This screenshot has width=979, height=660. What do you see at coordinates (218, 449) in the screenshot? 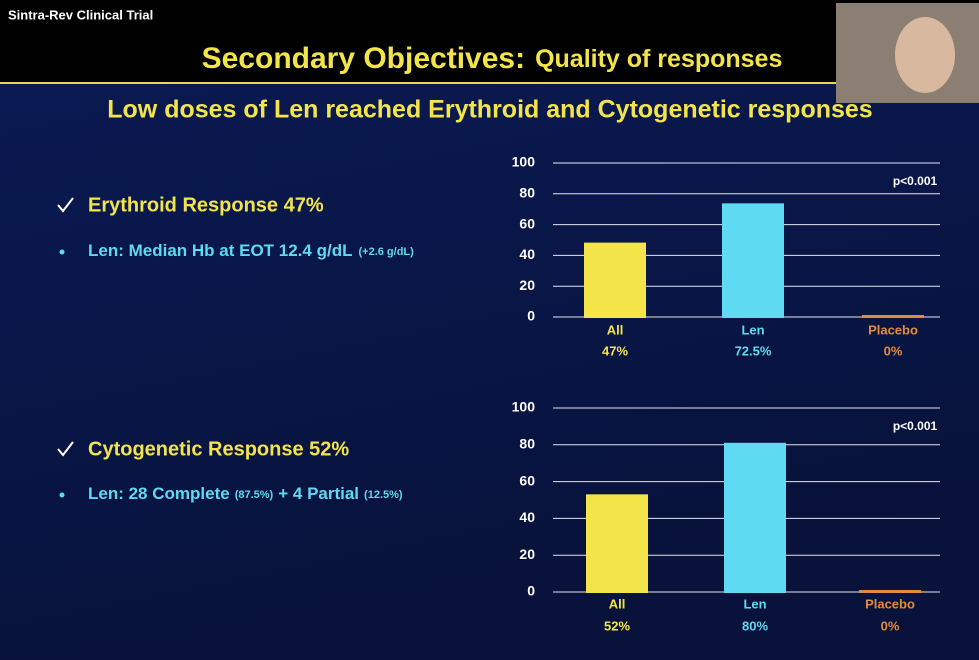
I see `bullet-heading: Cytogenetic Response 52%` at bounding box center [218, 449].